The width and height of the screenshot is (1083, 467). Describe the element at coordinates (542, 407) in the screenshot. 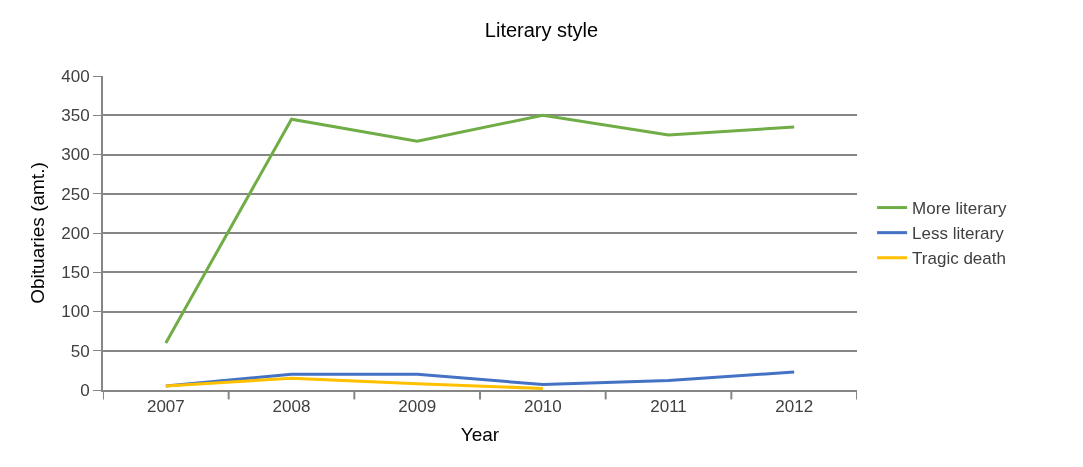

I see `x-tick-label: 2010` at that location.